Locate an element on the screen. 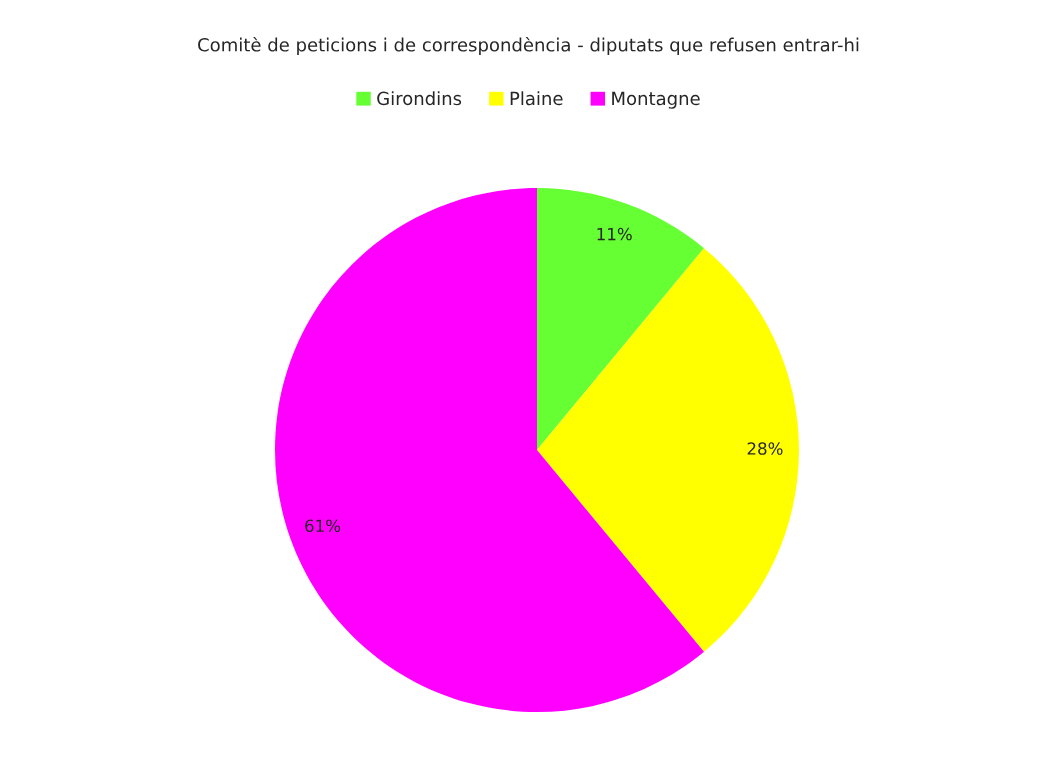 The image size is (1057, 769). legend-label: Girondins is located at coordinates (419, 98).